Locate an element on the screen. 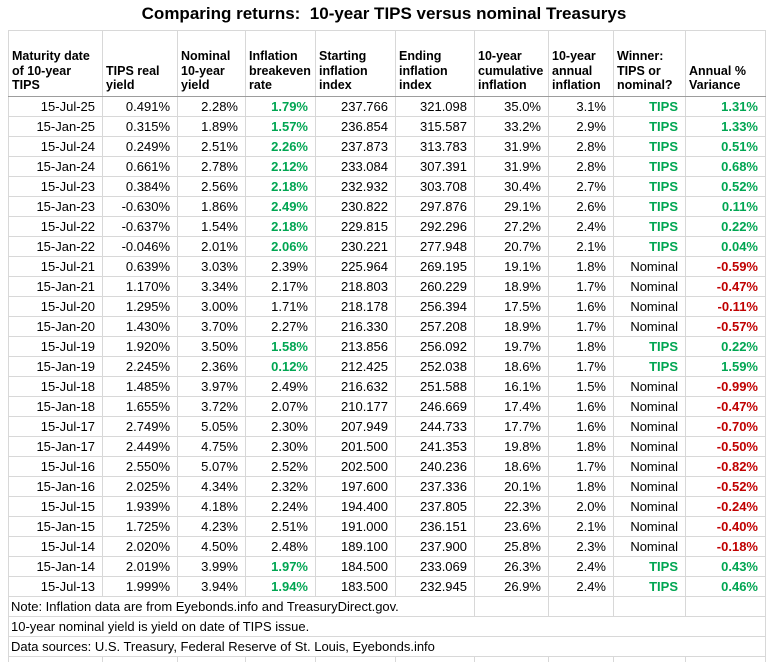  cell-breakeven-rate: 2.18% is located at coordinates (280, 186).